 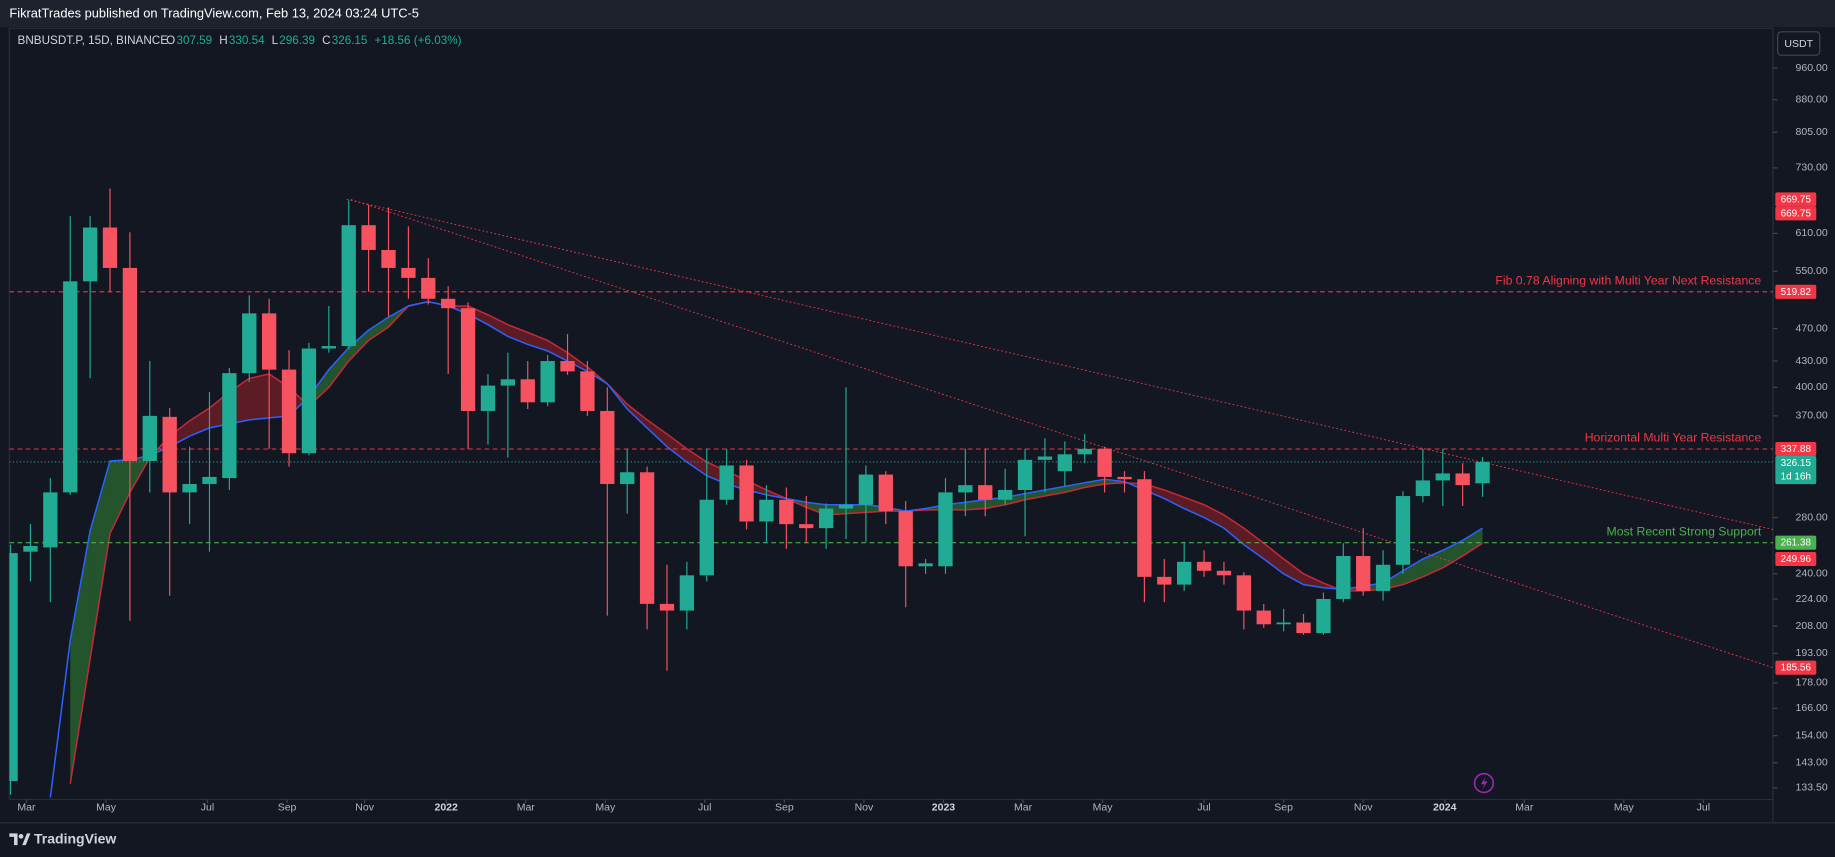 What do you see at coordinates (1673, 438) in the screenshot?
I see `level-label: Horizontal Multi Year Resistance` at bounding box center [1673, 438].